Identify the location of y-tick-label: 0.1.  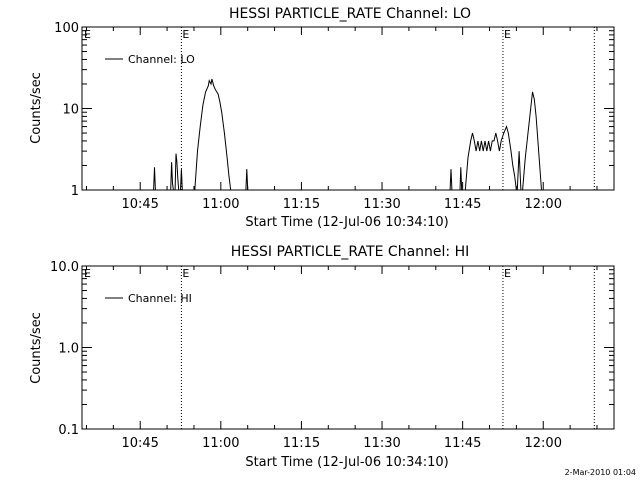
(68, 430).